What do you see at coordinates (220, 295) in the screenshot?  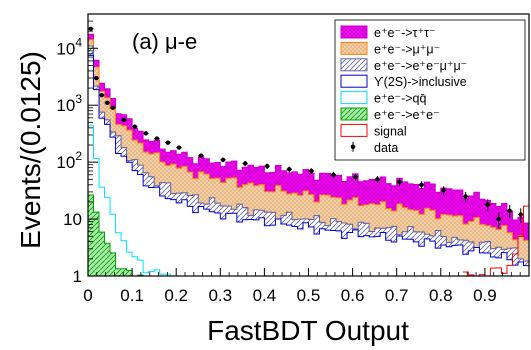 I see `x-tick-label: 0.3` at bounding box center [220, 295].